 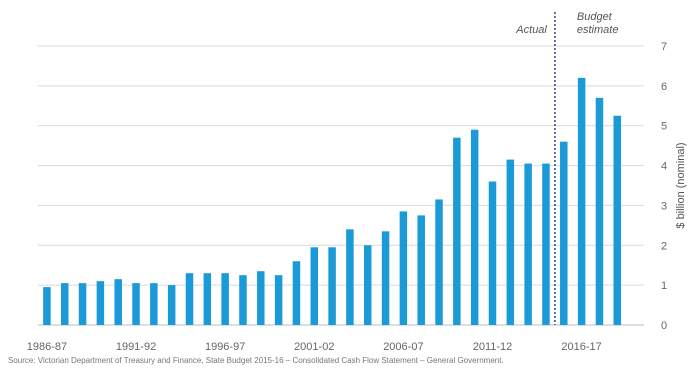 What do you see at coordinates (531, 30) in the screenshot?
I see `annotation-actual: Actual` at bounding box center [531, 30].